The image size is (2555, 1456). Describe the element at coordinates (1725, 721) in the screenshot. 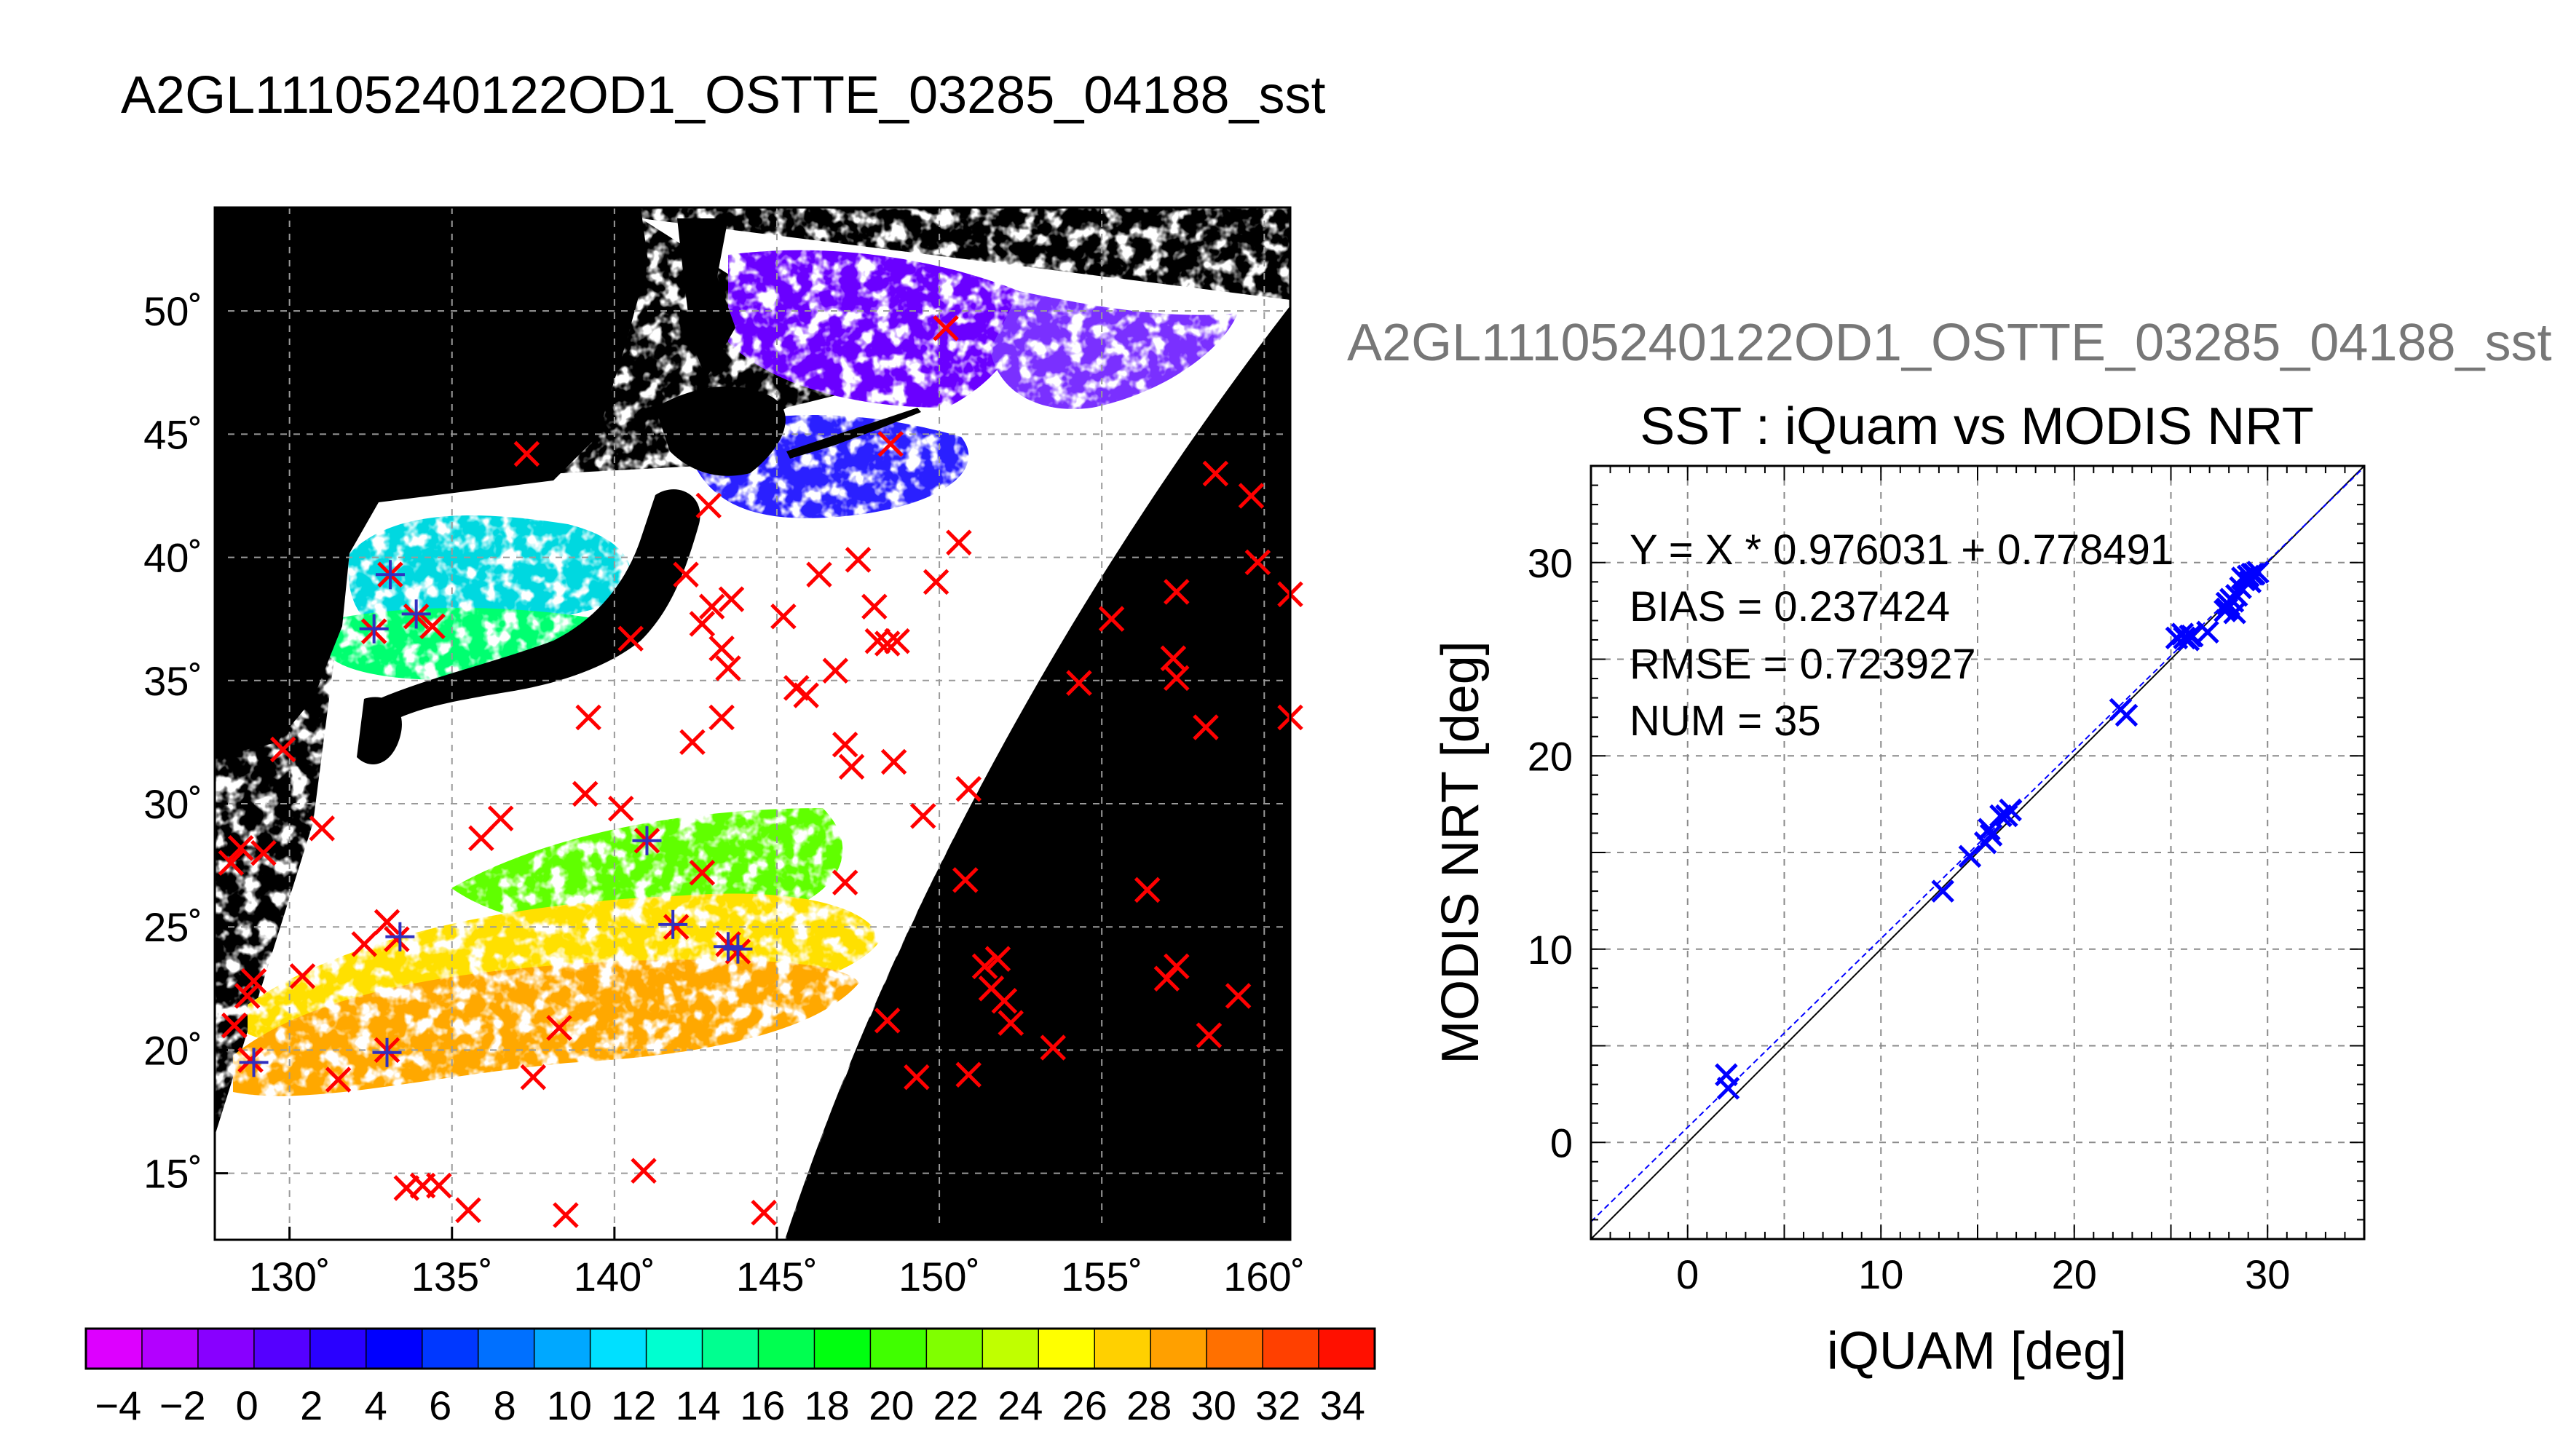

I see `count-annotation: NUM = 35` at that location.